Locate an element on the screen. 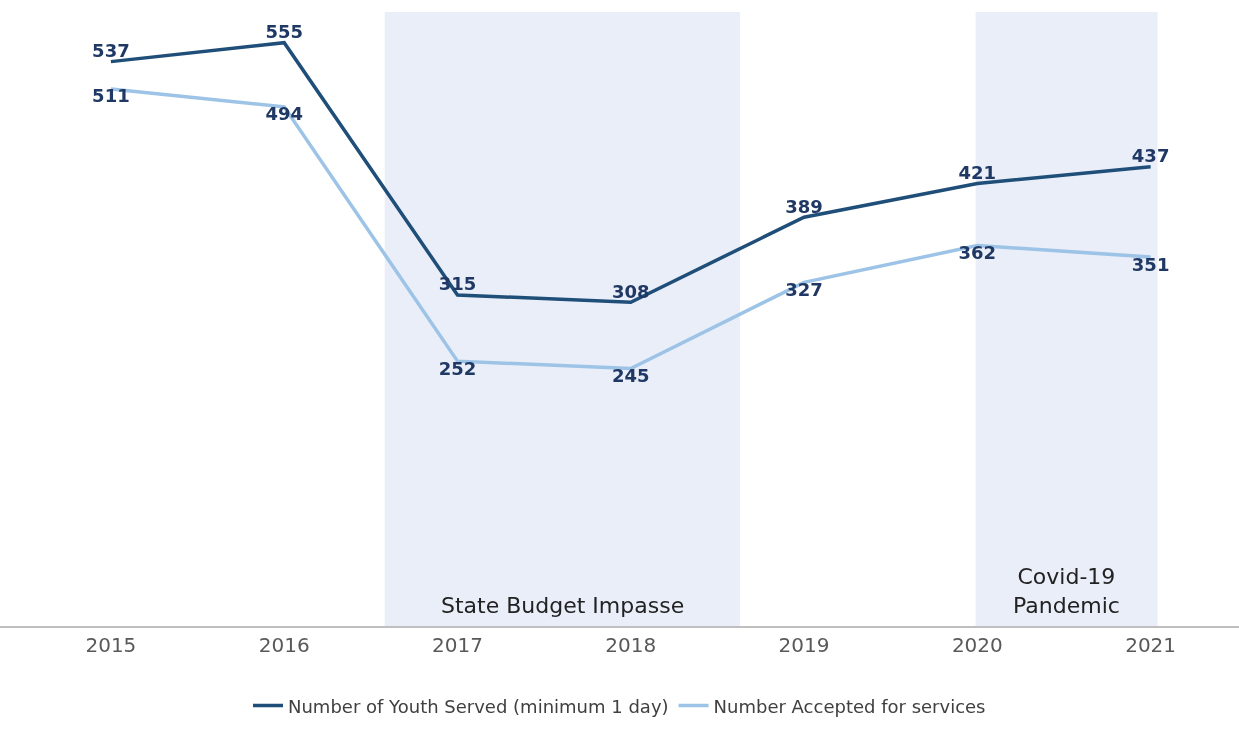  legend-label: Number Accepted for services is located at coordinates (849, 706).